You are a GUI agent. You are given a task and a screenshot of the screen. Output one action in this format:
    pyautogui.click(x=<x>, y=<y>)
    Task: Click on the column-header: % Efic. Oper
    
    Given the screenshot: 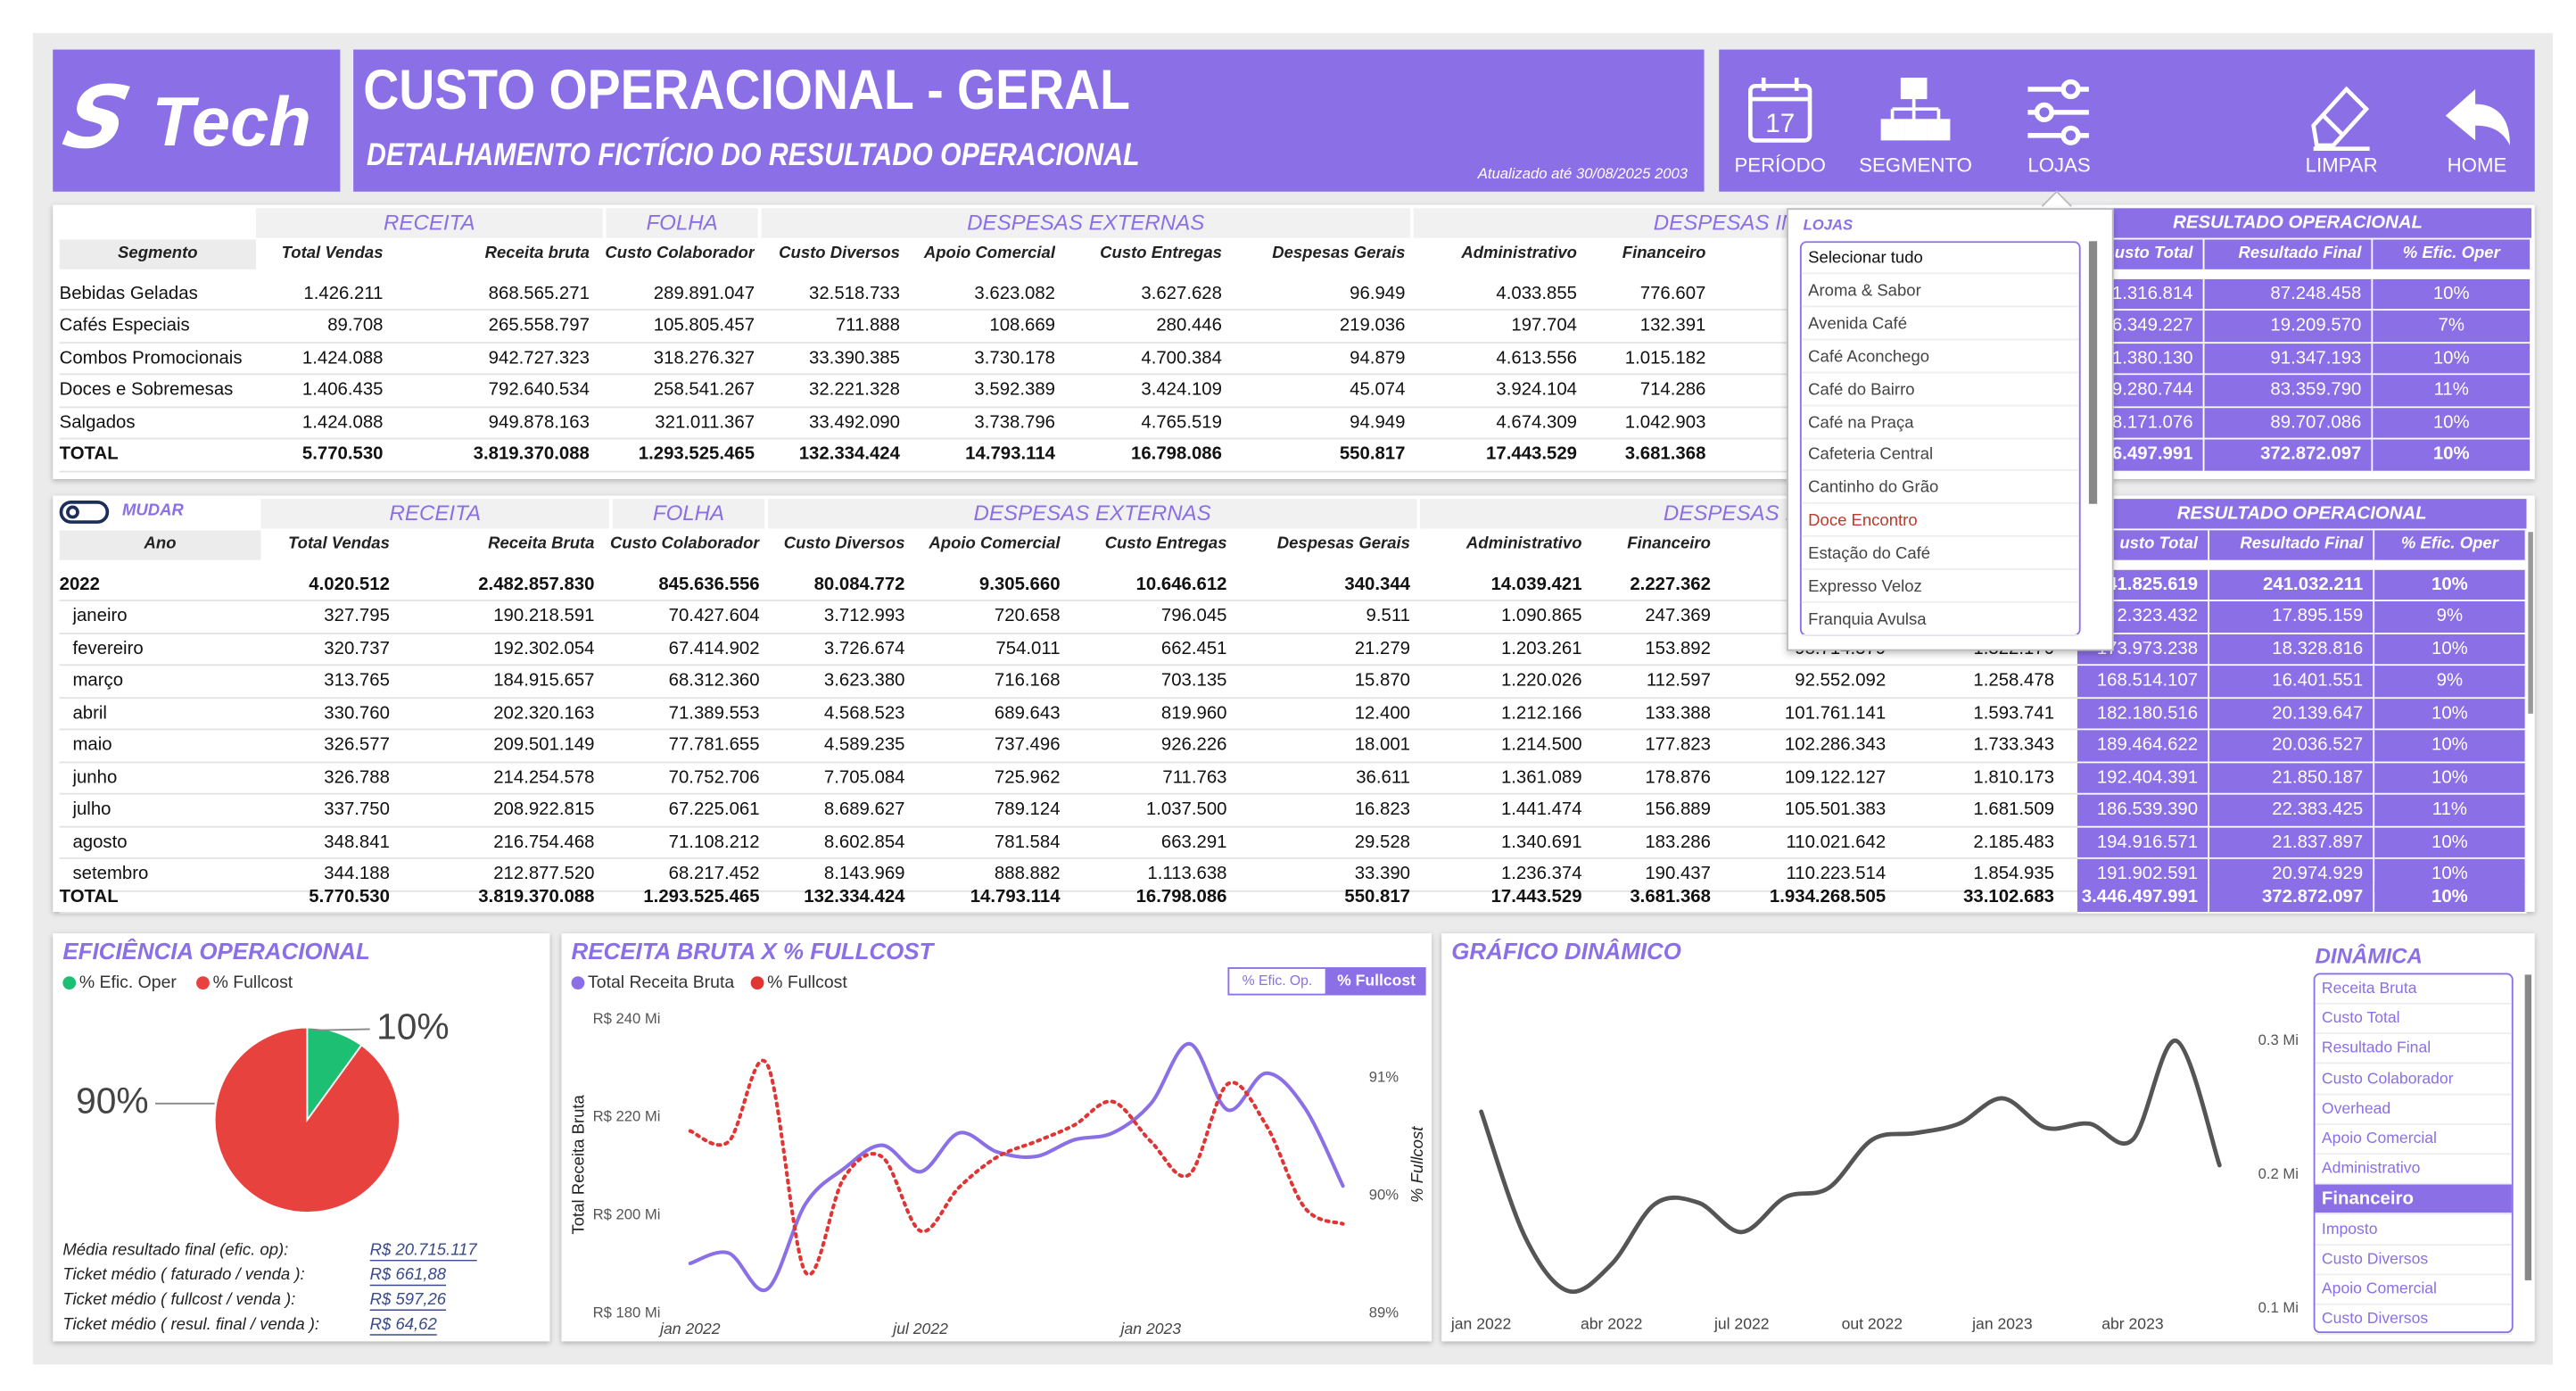 What is the action you would take?
    pyautogui.click(x=2452, y=254)
    